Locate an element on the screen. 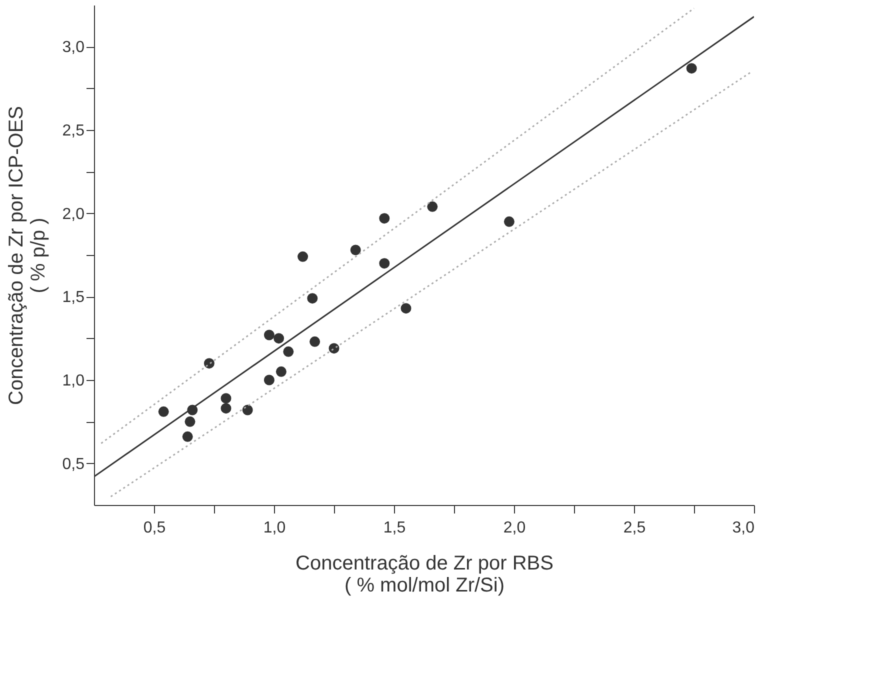 The width and height of the screenshot is (890, 689). x-tick-label: 1,5 is located at coordinates (394, 528).